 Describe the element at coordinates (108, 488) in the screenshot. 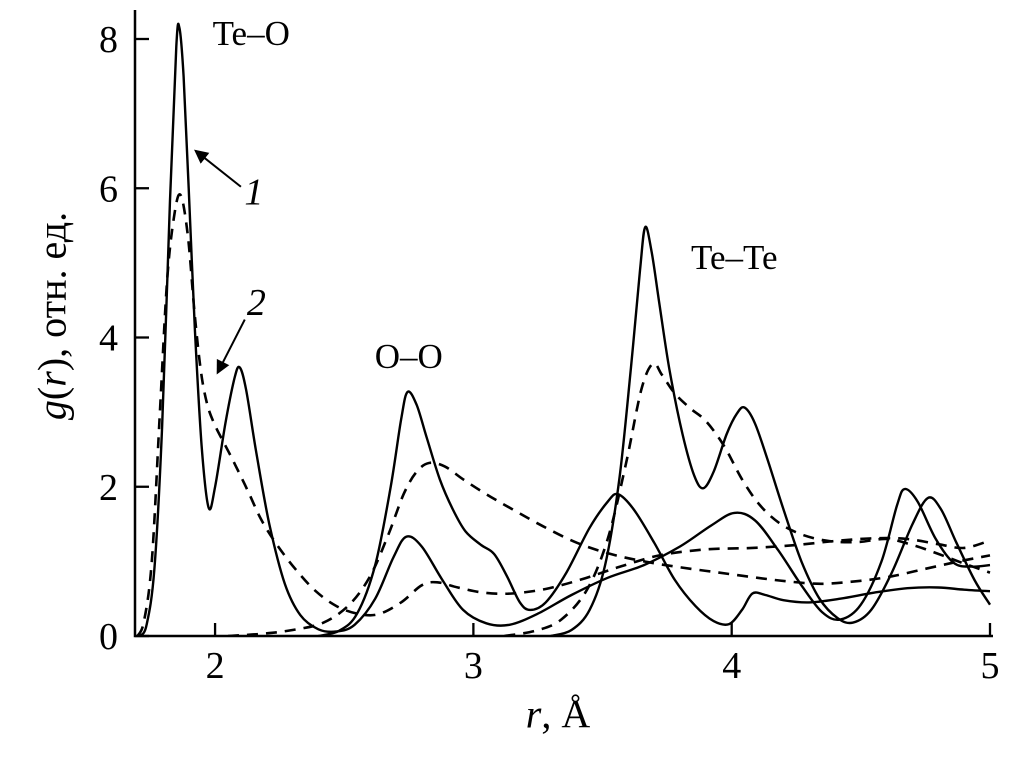

I see `y-tick-label-2: 2` at that location.